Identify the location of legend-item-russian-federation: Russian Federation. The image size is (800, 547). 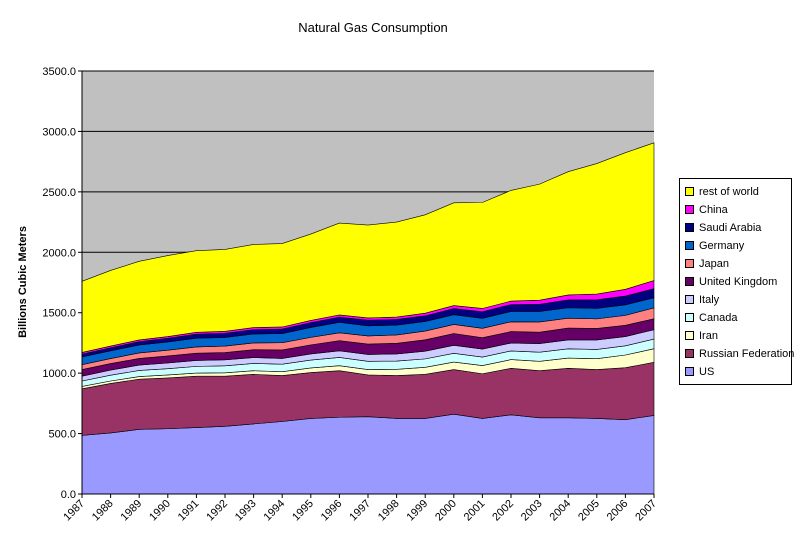
(739, 353).